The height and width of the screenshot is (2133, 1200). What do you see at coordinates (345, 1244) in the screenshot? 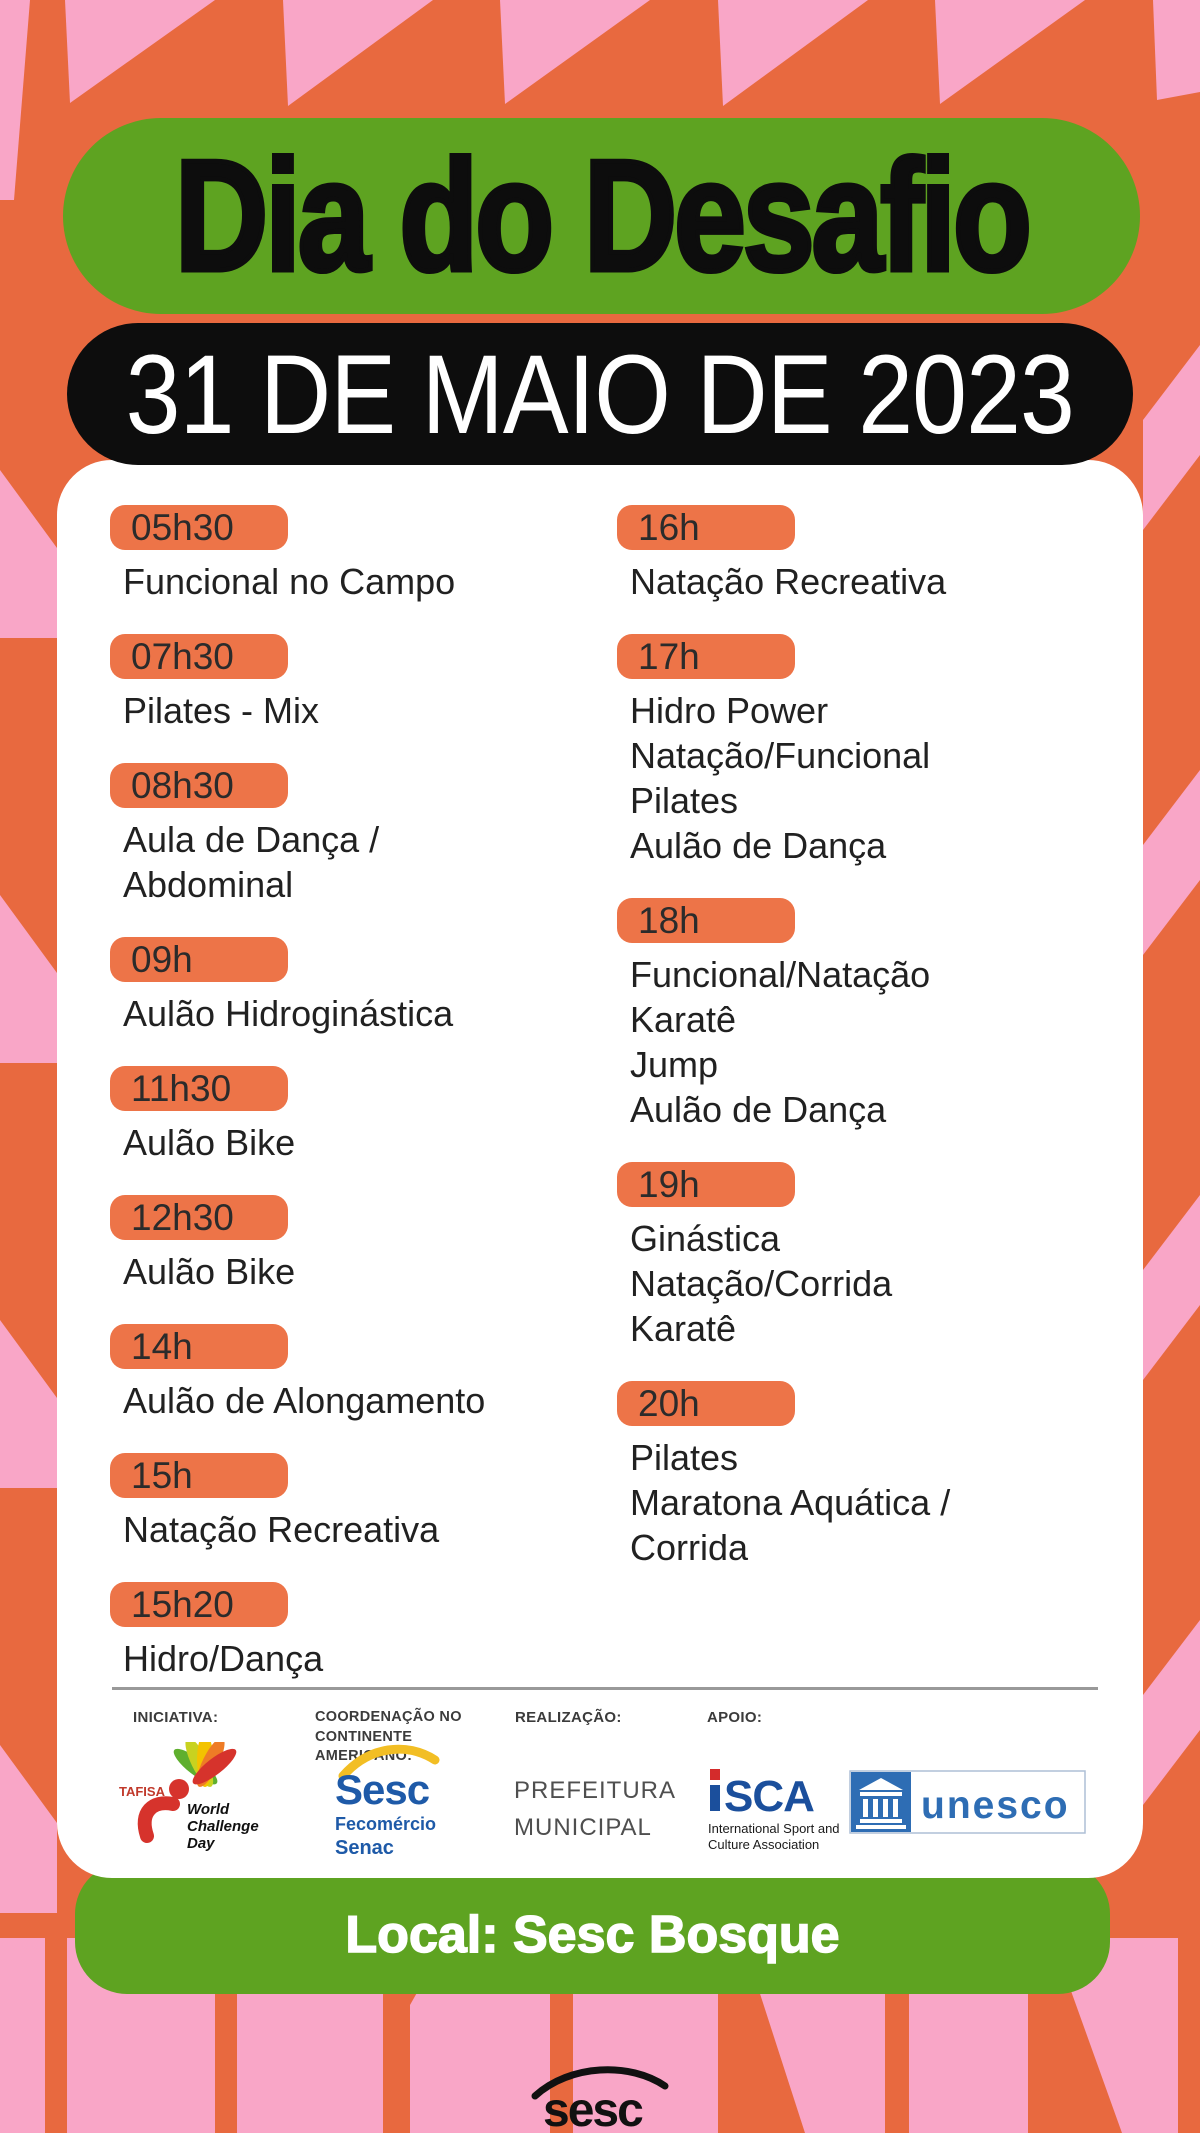
I see `schedule-entry: 12h30 Aulão Bike` at bounding box center [345, 1244].